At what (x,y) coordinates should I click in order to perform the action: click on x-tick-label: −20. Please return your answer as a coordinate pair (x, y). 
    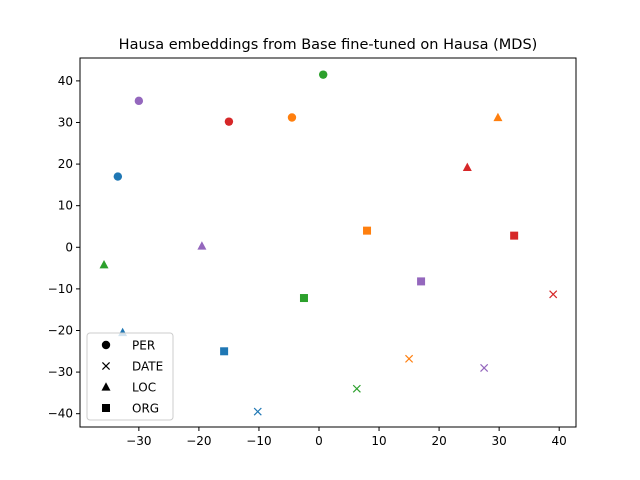
    Looking at the image, I should click on (198, 441).